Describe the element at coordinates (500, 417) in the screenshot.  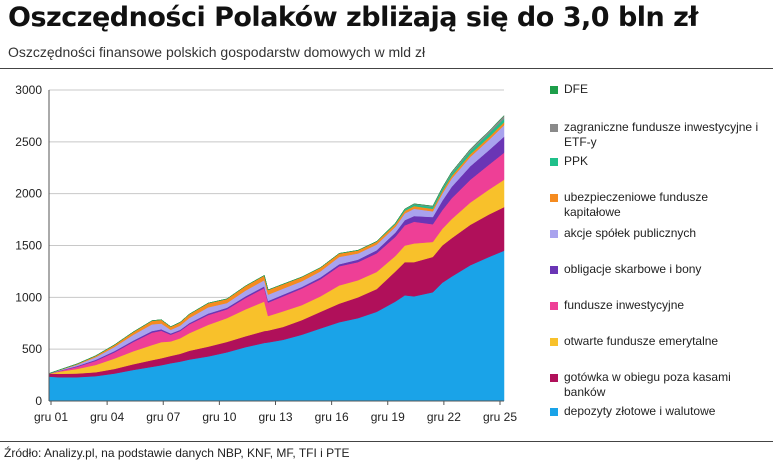
I see `x-tick-label: gru 25` at that location.